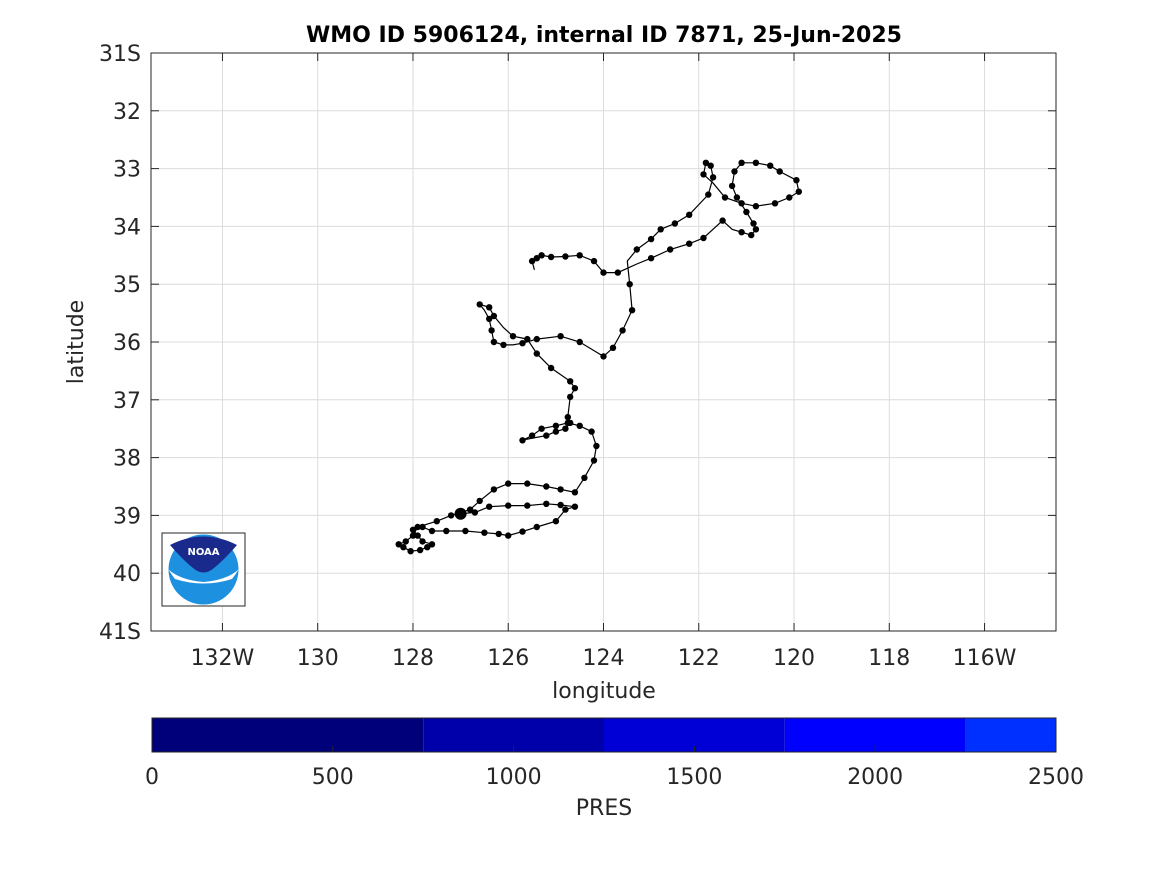 This screenshot has height=875, width=1167. Describe the element at coordinates (699, 658) in the screenshot. I see `x-tick-label: 122` at that location.